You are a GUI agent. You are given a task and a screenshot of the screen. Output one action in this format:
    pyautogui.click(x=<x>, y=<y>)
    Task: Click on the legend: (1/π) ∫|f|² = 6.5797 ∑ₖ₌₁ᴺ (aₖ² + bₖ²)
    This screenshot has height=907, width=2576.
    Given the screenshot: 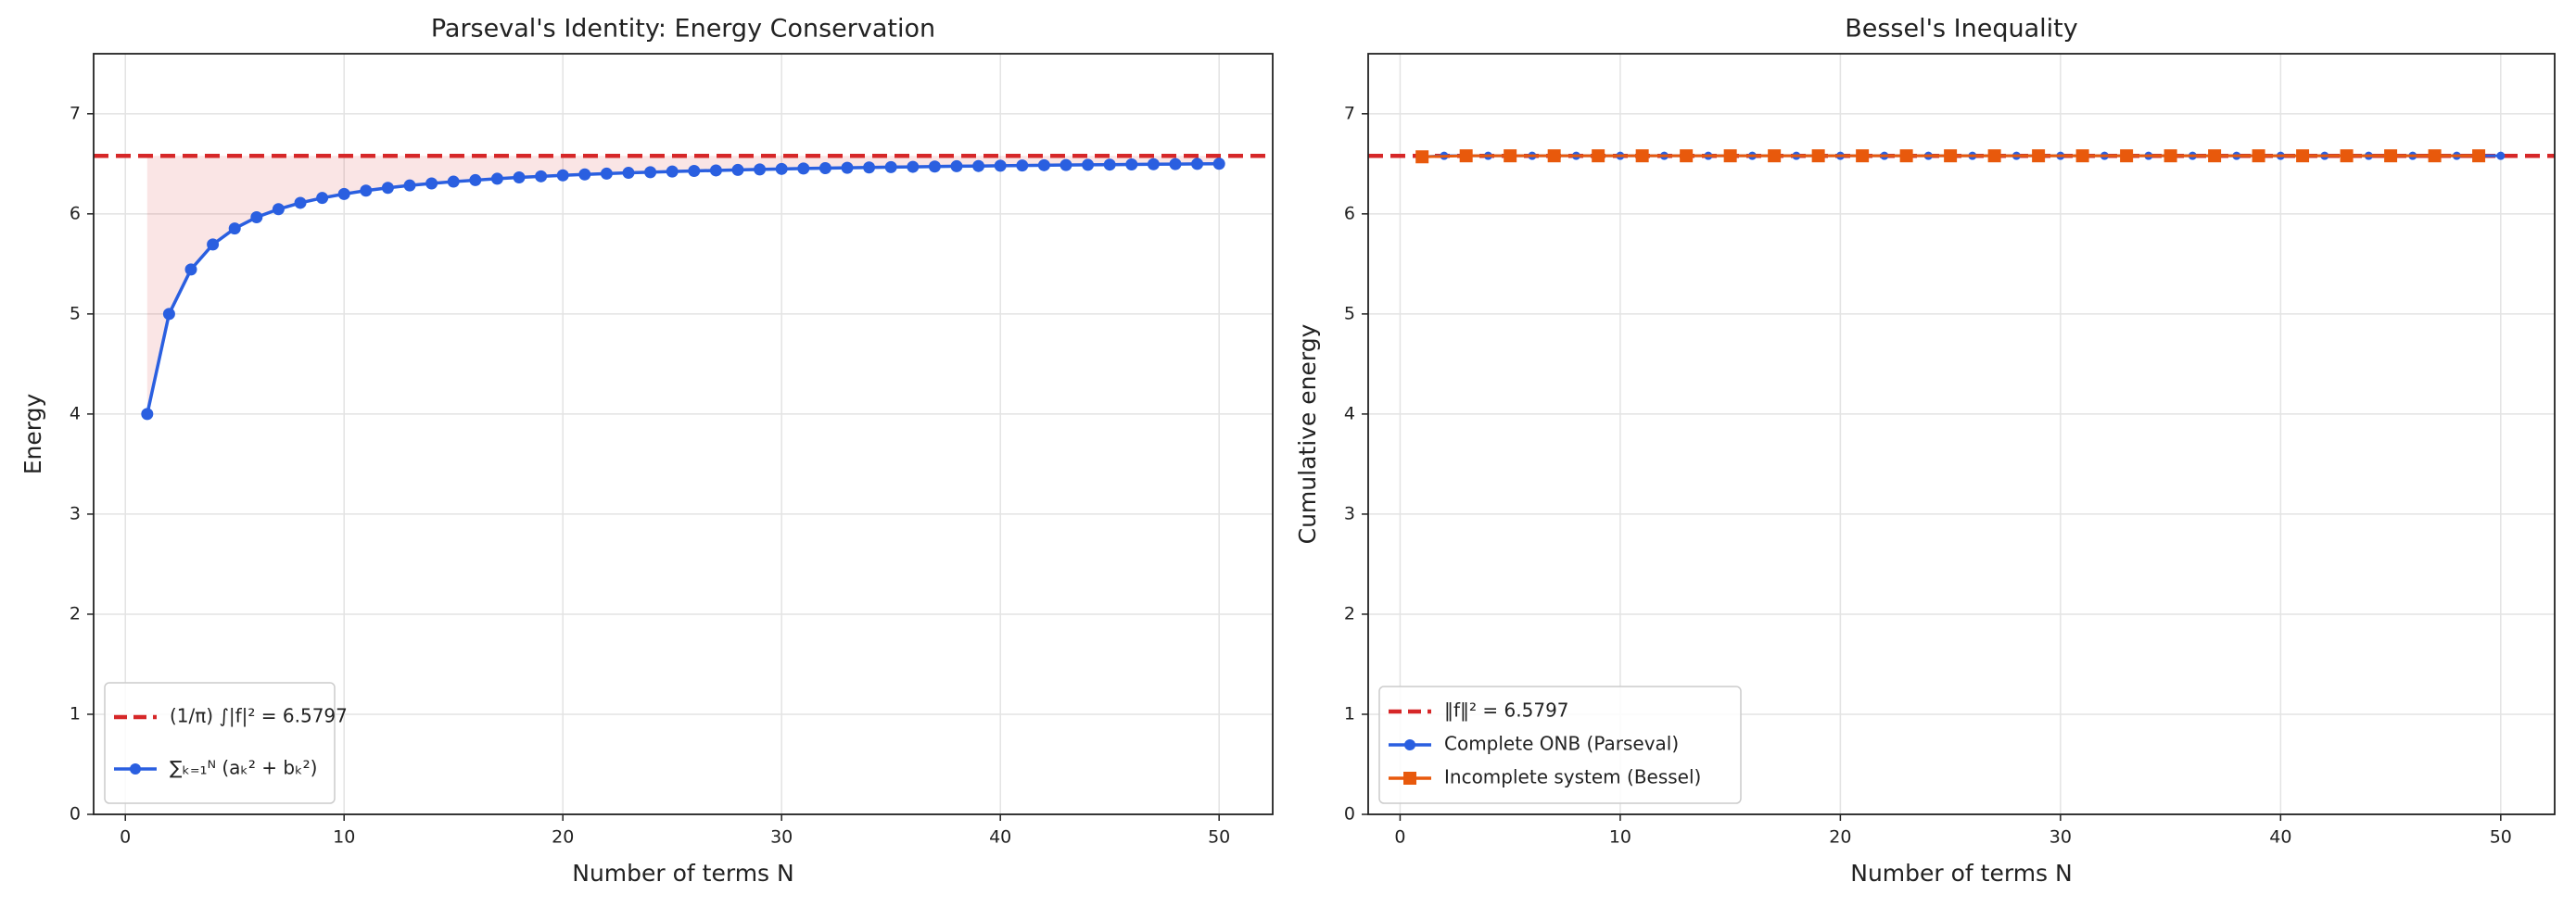 What is the action you would take?
    pyautogui.click(x=226, y=743)
    